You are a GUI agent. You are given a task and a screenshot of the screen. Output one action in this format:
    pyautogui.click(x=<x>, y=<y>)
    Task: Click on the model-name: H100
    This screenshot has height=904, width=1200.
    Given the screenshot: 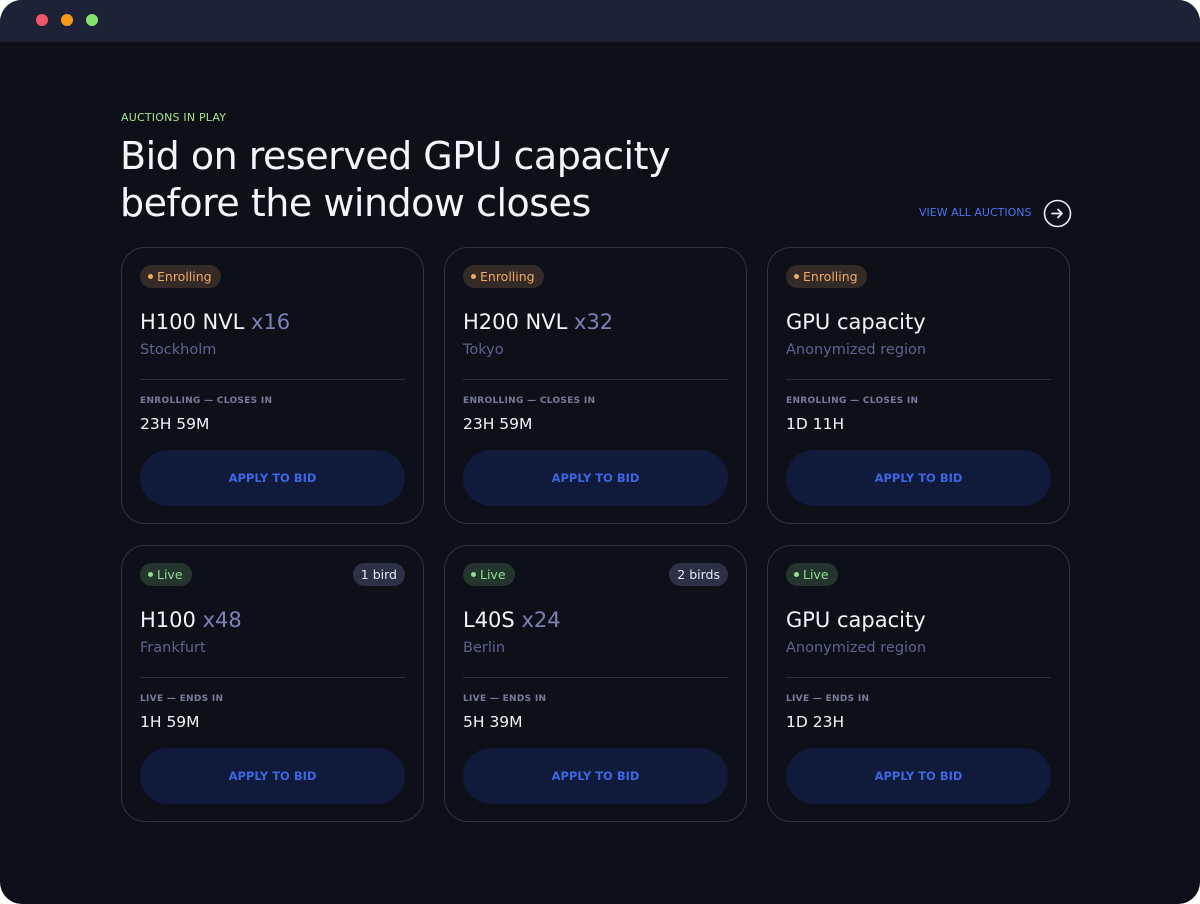 What is the action you would take?
    pyautogui.click(x=168, y=620)
    